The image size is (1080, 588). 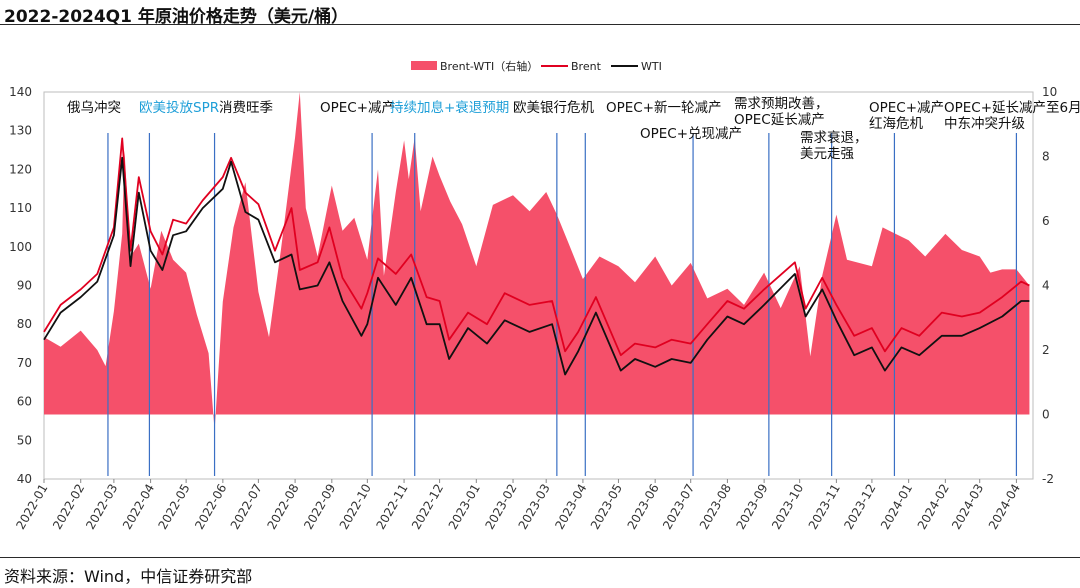 What do you see at coordinates (179, 108) in the screenshot?
I see `annotation-label-1: 欧美投放SPR` at bounding box center [179, 108].